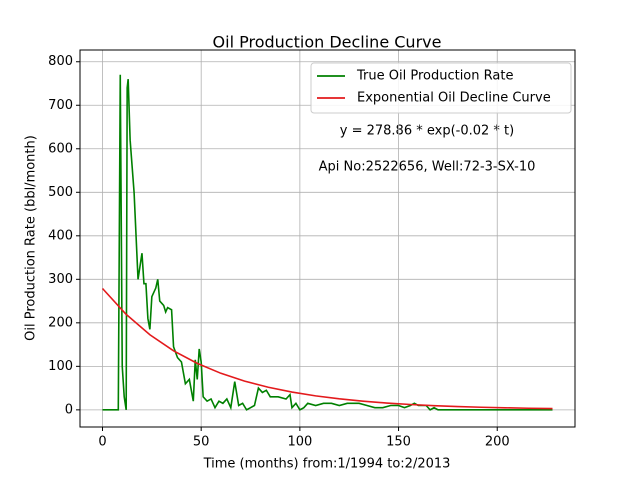 The image size is (640, 480). I want to click on y-tick-label: 500, so click(60, 192).